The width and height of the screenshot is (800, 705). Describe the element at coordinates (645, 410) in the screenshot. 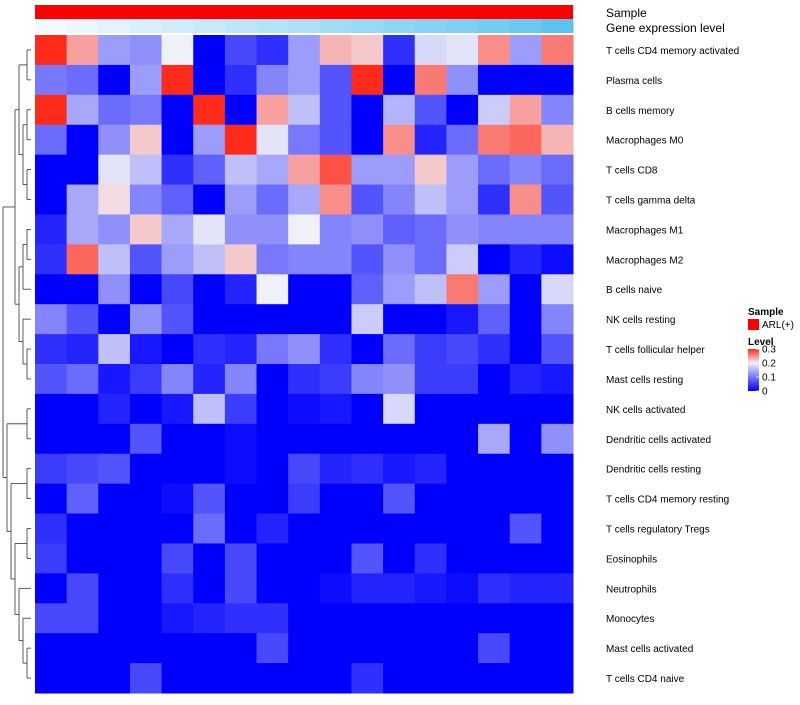

I see `row-label: NK cells activated` at that location.